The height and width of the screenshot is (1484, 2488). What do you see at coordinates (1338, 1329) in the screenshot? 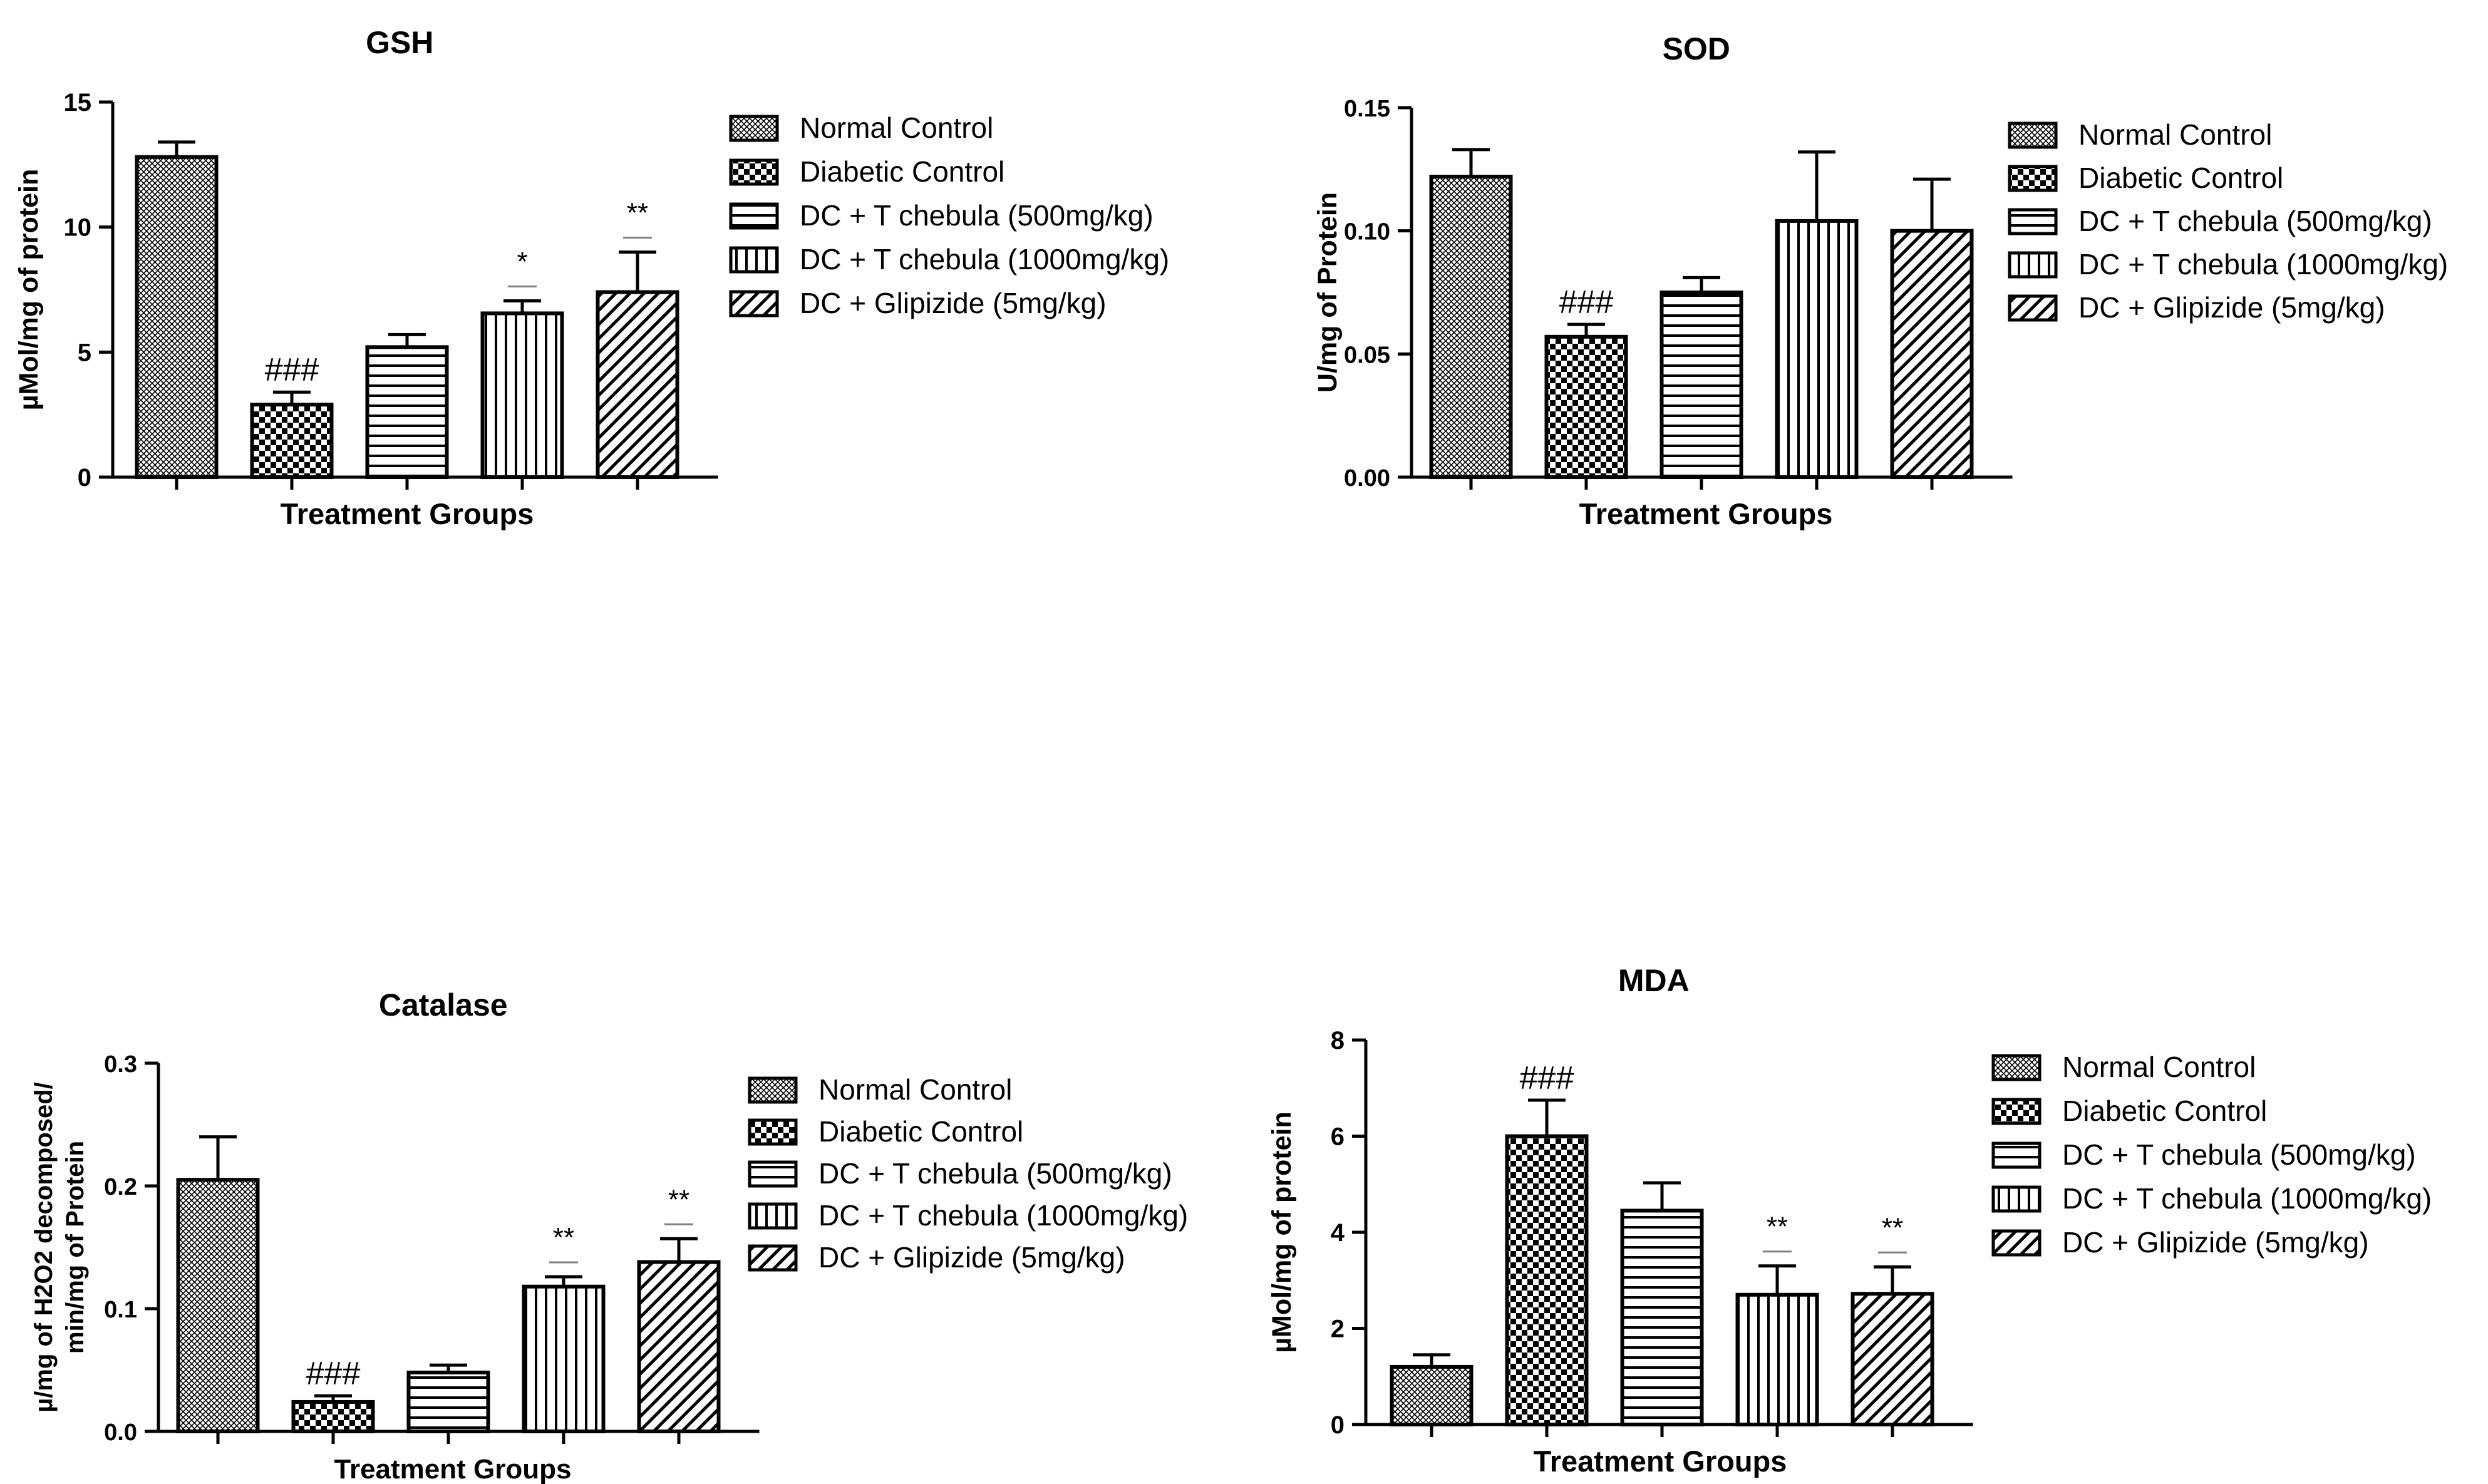
I see `y-tick-label: 2` at bounding box center [1338, 1329].